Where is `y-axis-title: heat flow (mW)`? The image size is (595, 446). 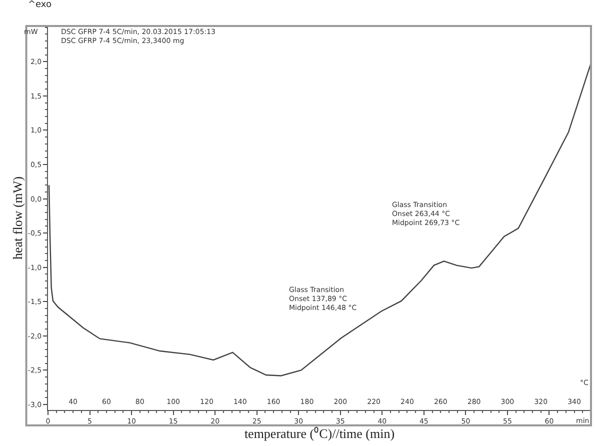 y-axis-title: heat flow (mW) is located at coordinates (17, 218).